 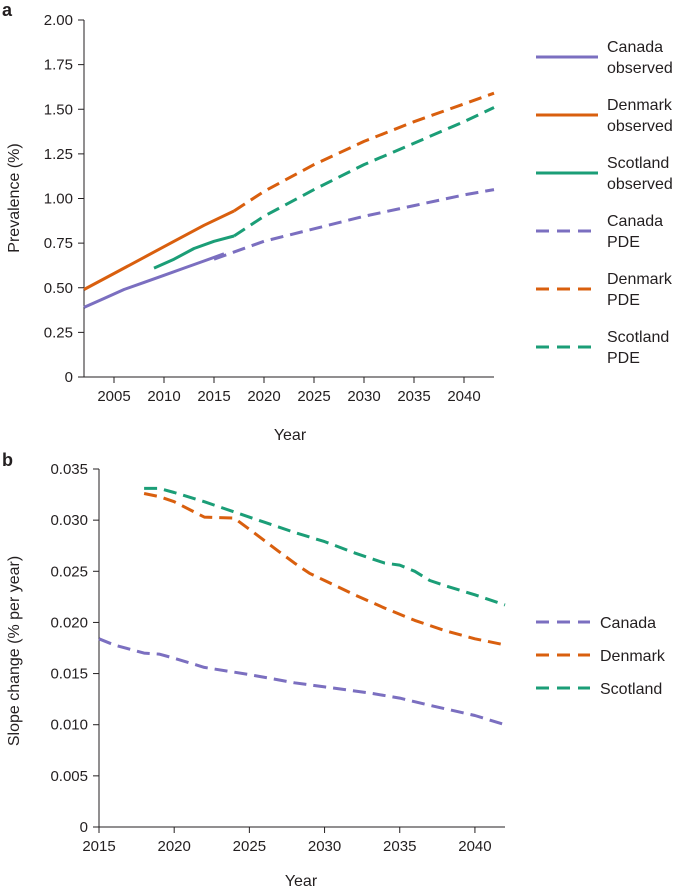 I want to click on y-tick-label: 1.50, so click(x=58, y=109).